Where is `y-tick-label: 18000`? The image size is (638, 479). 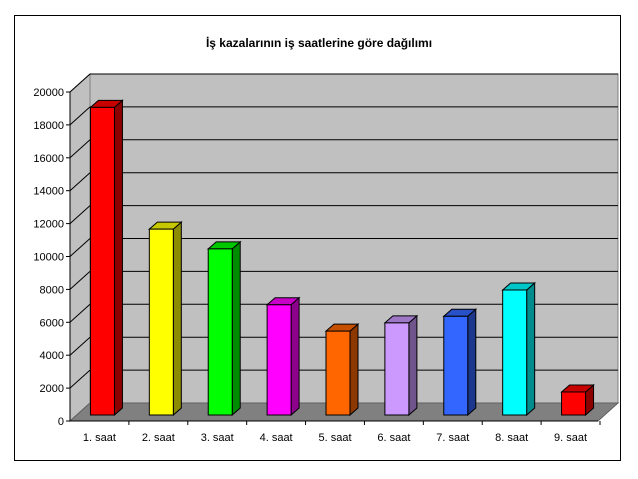
y-tick-label: 18000 is located at coordinates (48, 126).